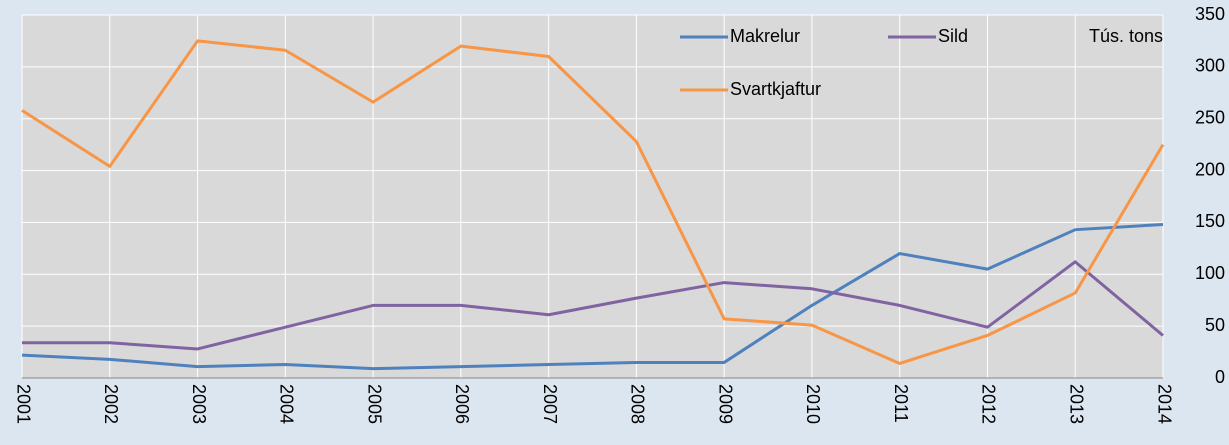  I want to click on legend-label: Sild, so click(953, 36).